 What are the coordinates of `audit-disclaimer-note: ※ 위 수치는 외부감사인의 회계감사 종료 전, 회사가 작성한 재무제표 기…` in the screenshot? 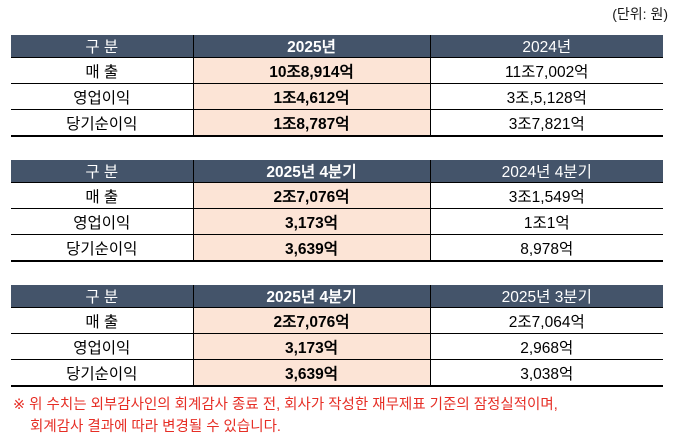 It's located at (347, 416).